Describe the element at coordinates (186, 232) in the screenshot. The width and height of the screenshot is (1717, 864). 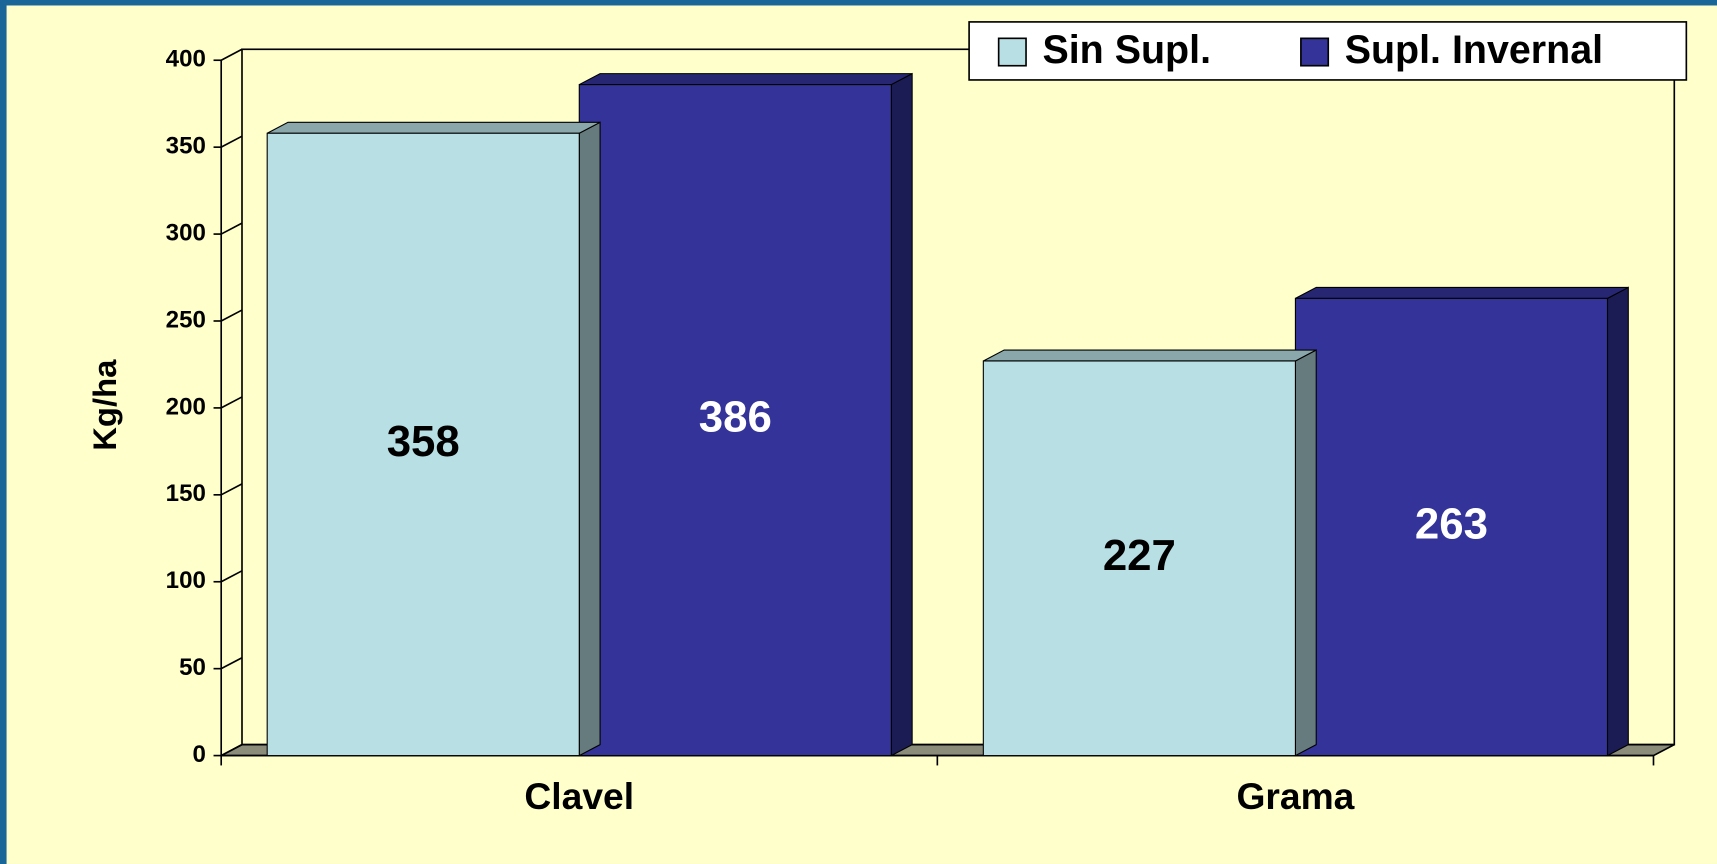
I see `y-tick-label: 300` at that location.